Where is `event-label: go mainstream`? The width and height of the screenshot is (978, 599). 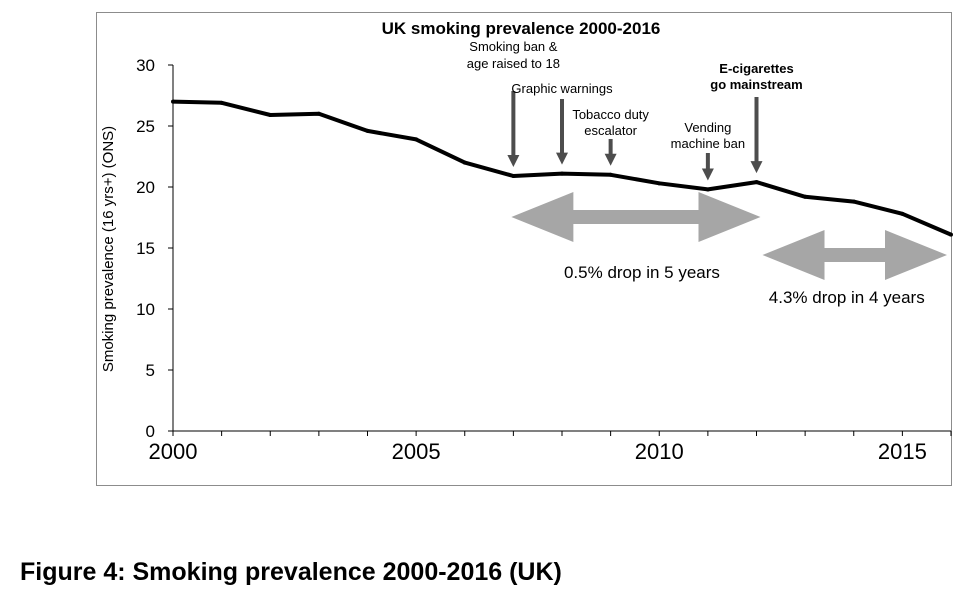
event-label: go mainstream is located at coordinates (756, 84).